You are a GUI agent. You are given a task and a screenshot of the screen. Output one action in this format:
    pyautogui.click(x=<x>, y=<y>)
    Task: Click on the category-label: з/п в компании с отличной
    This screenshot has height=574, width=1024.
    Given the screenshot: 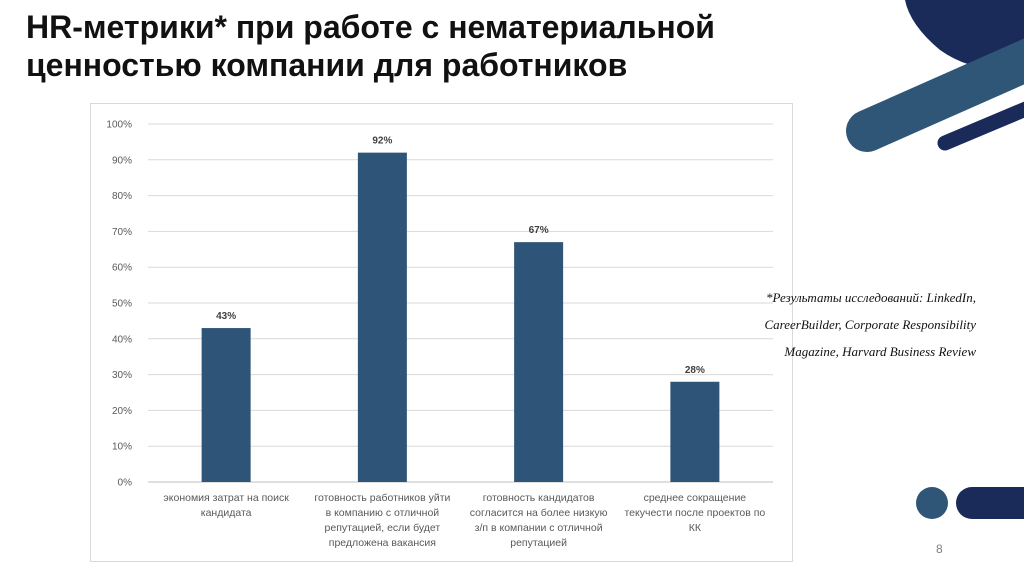 What is the action you would take?
    pyautogui.click(x=539, y=528)
    